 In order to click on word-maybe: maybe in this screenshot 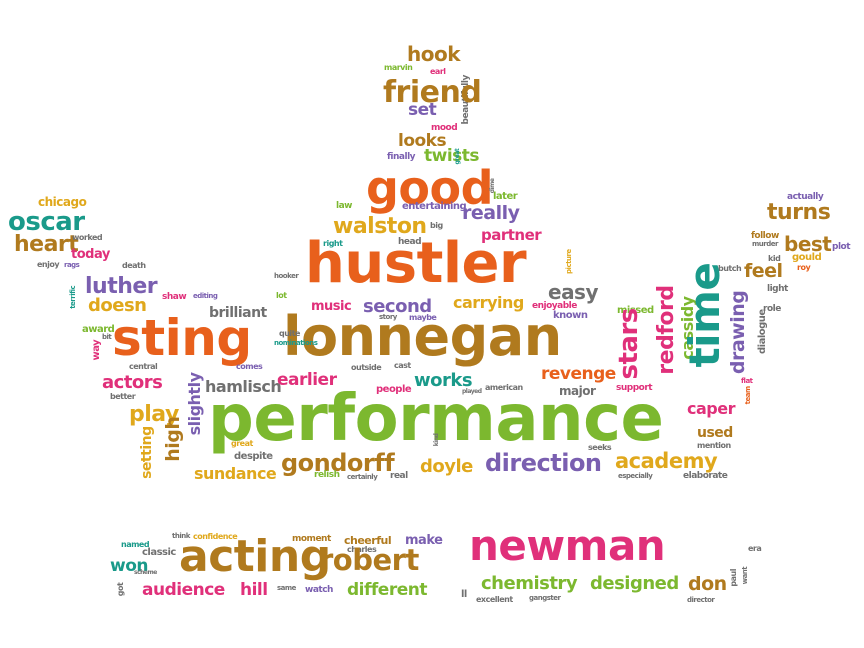, I will do `click(423, 317)`.